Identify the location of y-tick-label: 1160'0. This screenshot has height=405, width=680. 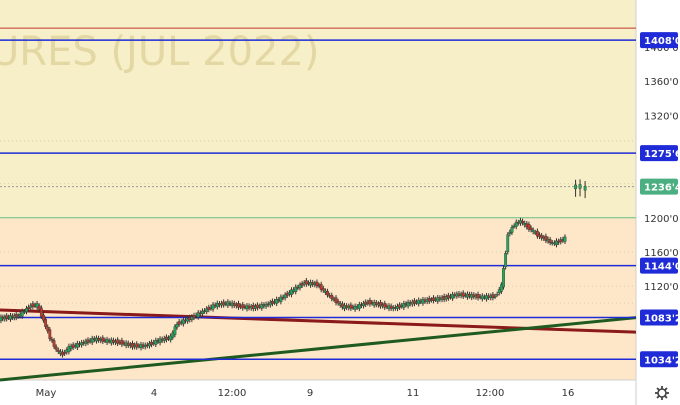
(661, 253).